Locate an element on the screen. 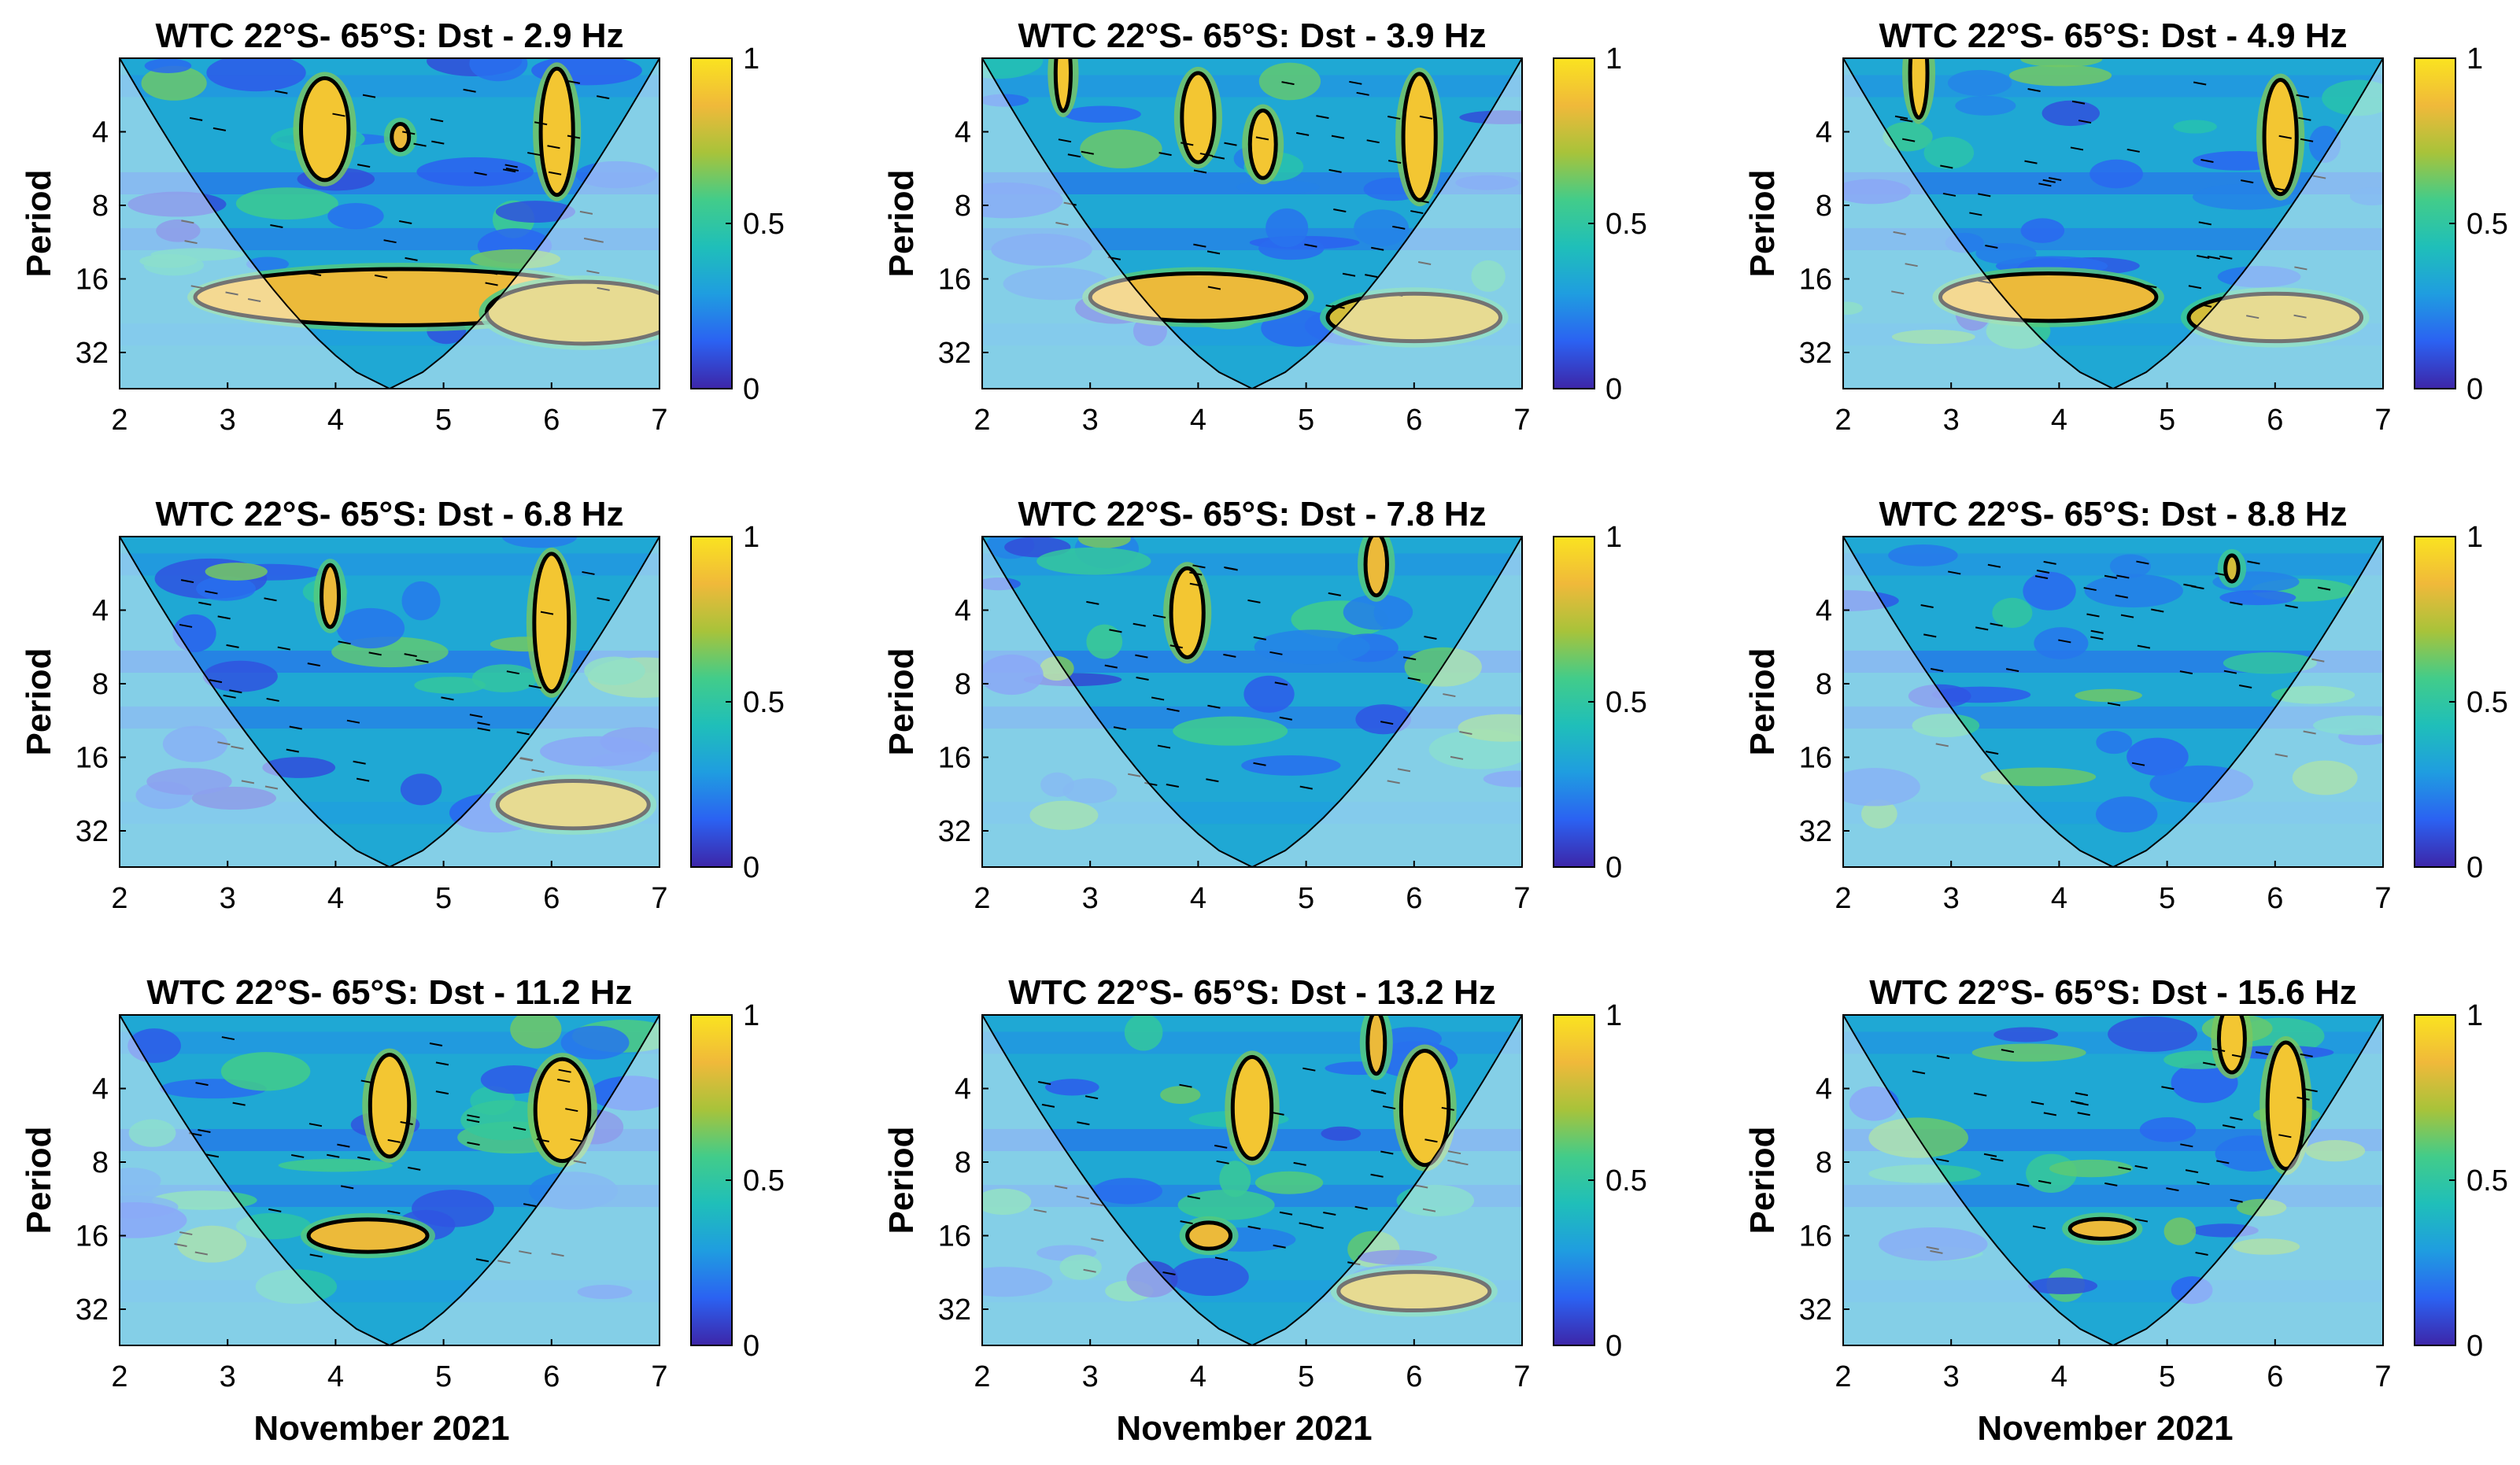 The image size is (2520, 1465). x-tick-label: 4 is located at coordinates (335, 1376).